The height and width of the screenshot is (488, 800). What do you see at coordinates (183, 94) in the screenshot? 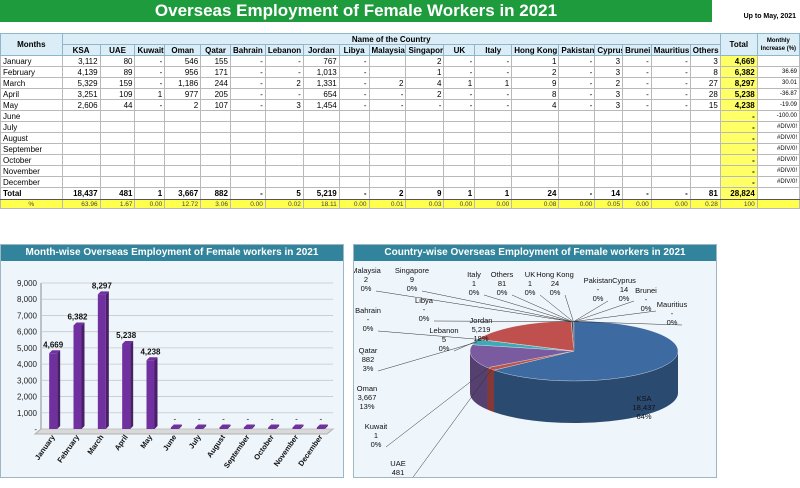
I see `value-cell: 977` at bounding box center [183, 94].